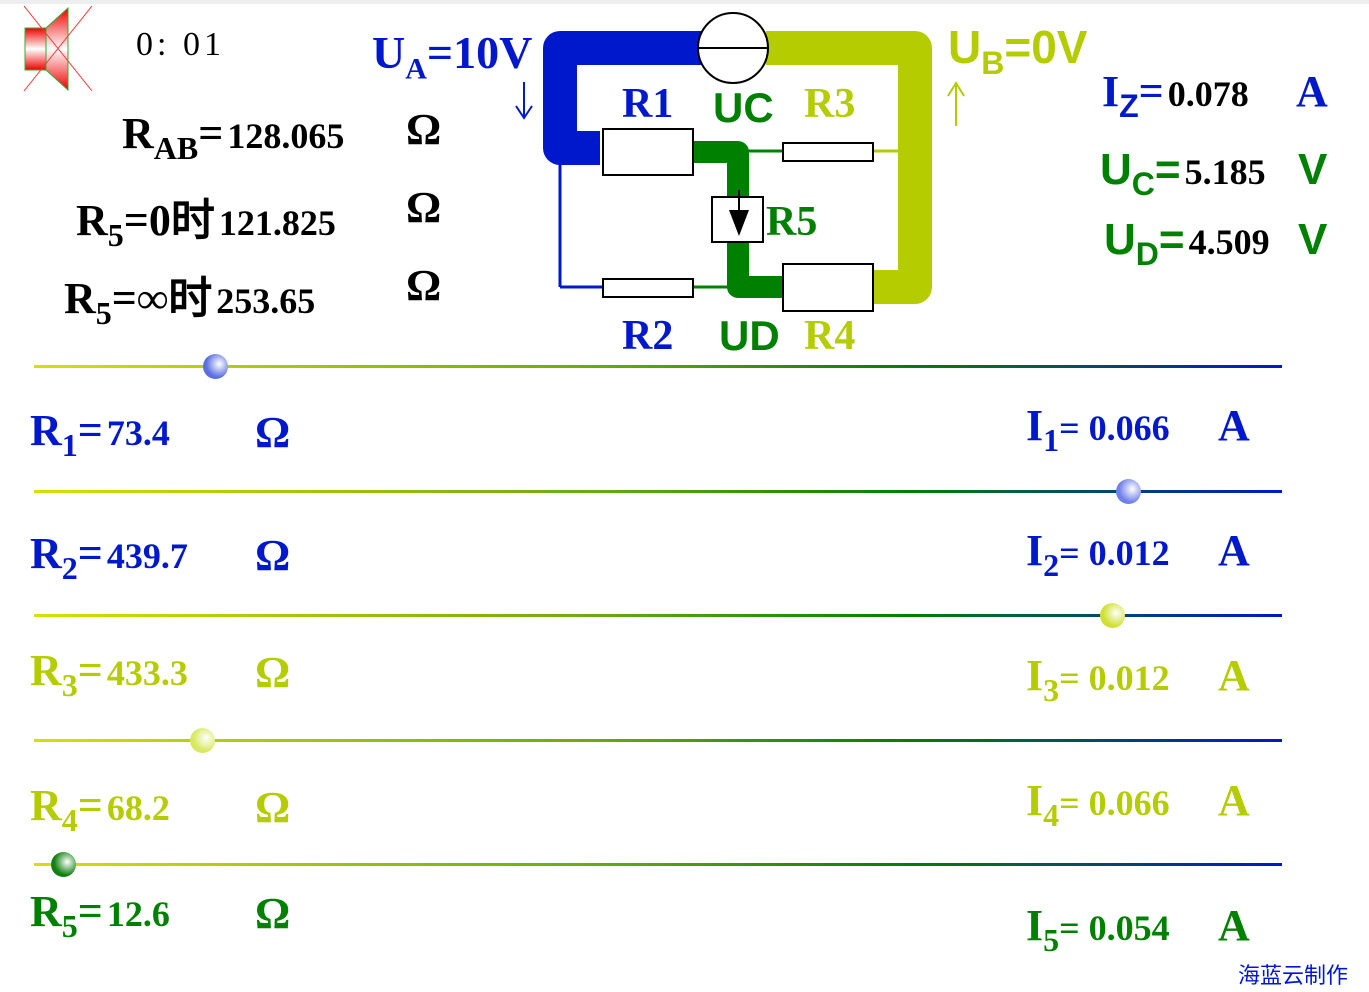 The width and height of the screenshot is (1369, 992). What do you see at coordinates (737, 162) in the screenshot?
I see `bridge-circuit-diagram` at bounding box center [737, 162].